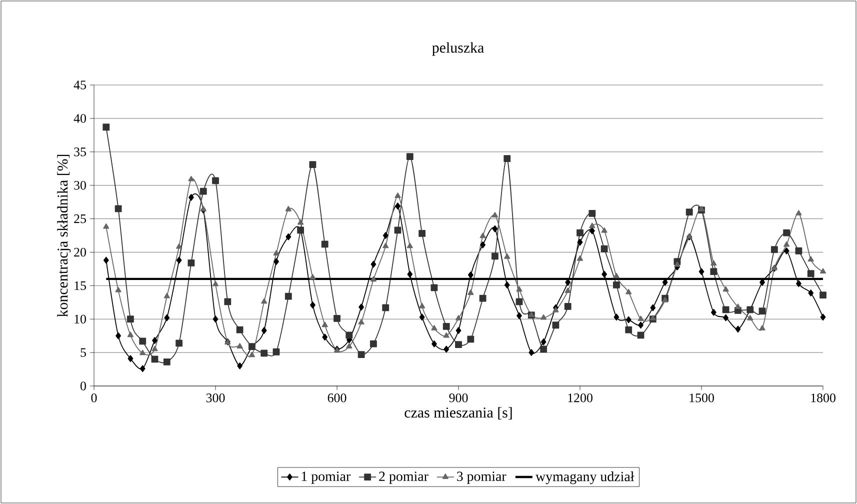  Describe the element at coordinates (80, 319) in the screenshot. I see `y-tick-label: 10` at that location.